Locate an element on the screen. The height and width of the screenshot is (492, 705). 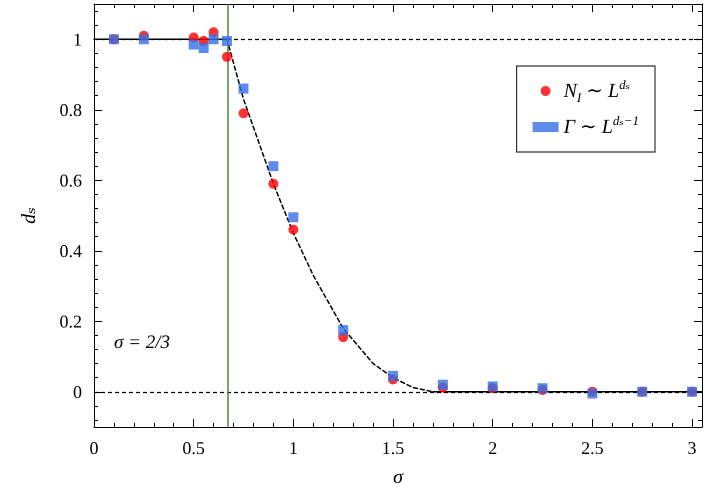
x-tick-label: 2 is located at coordinates (493, 448).